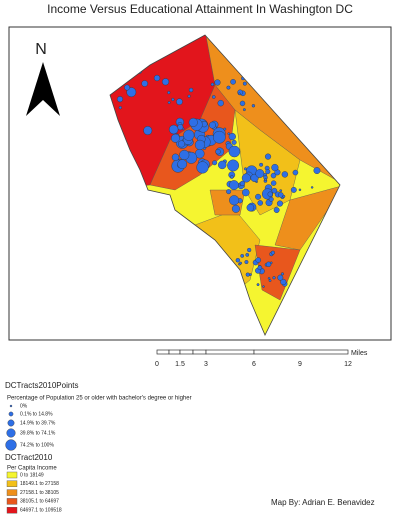  Describe the element at coordinates (300, 364) in the screenshot. I see `scale-label: 9` at that location.